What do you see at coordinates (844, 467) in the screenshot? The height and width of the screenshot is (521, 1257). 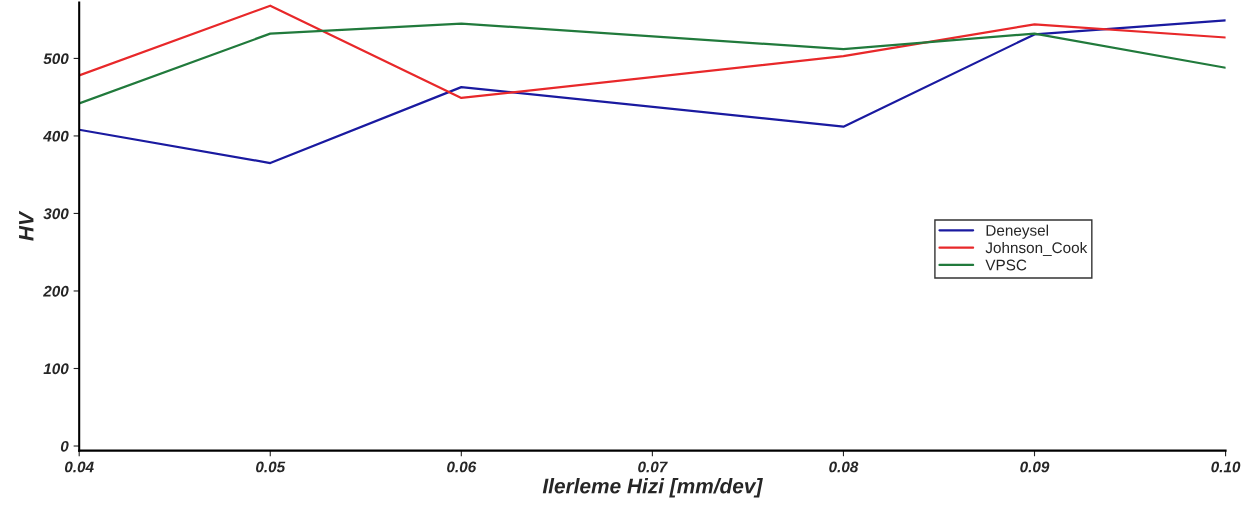 I see `x-tick-label: 0.08` at bounding box center [844, 467].